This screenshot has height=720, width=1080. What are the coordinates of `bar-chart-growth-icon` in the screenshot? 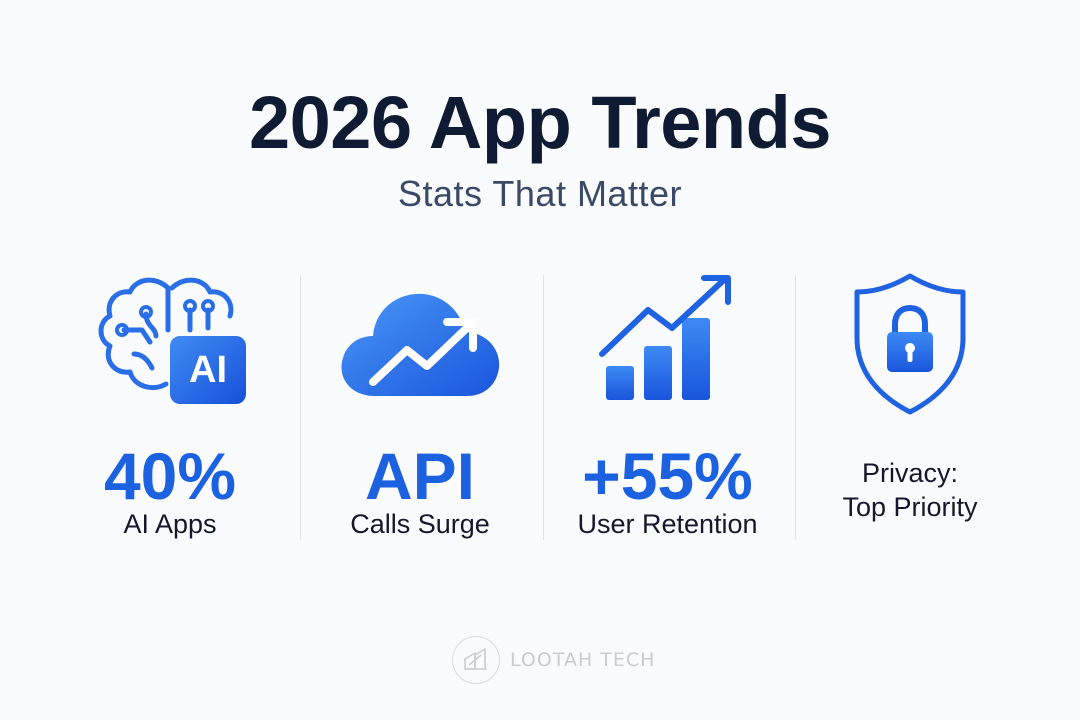 It's located at (667, 345).